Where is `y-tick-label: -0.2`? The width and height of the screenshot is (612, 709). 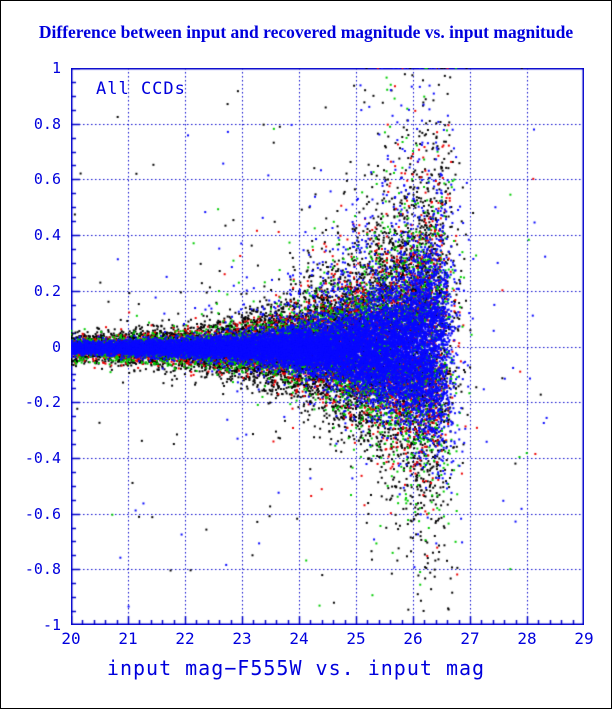 y-tick-label: -0.2 is located at coordinates (42, 402).